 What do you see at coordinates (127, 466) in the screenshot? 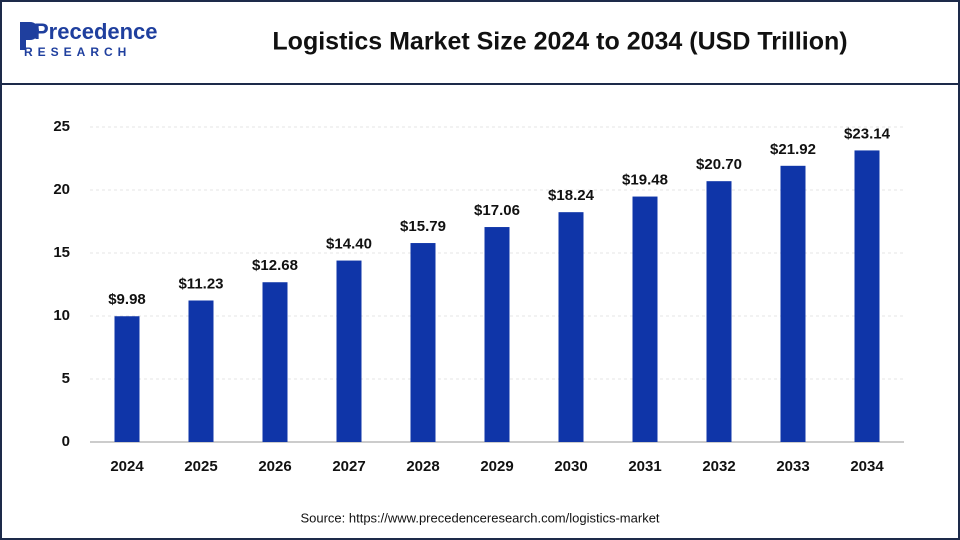
I see `x-tick-label: 2024` at bounding box center [127, 466].